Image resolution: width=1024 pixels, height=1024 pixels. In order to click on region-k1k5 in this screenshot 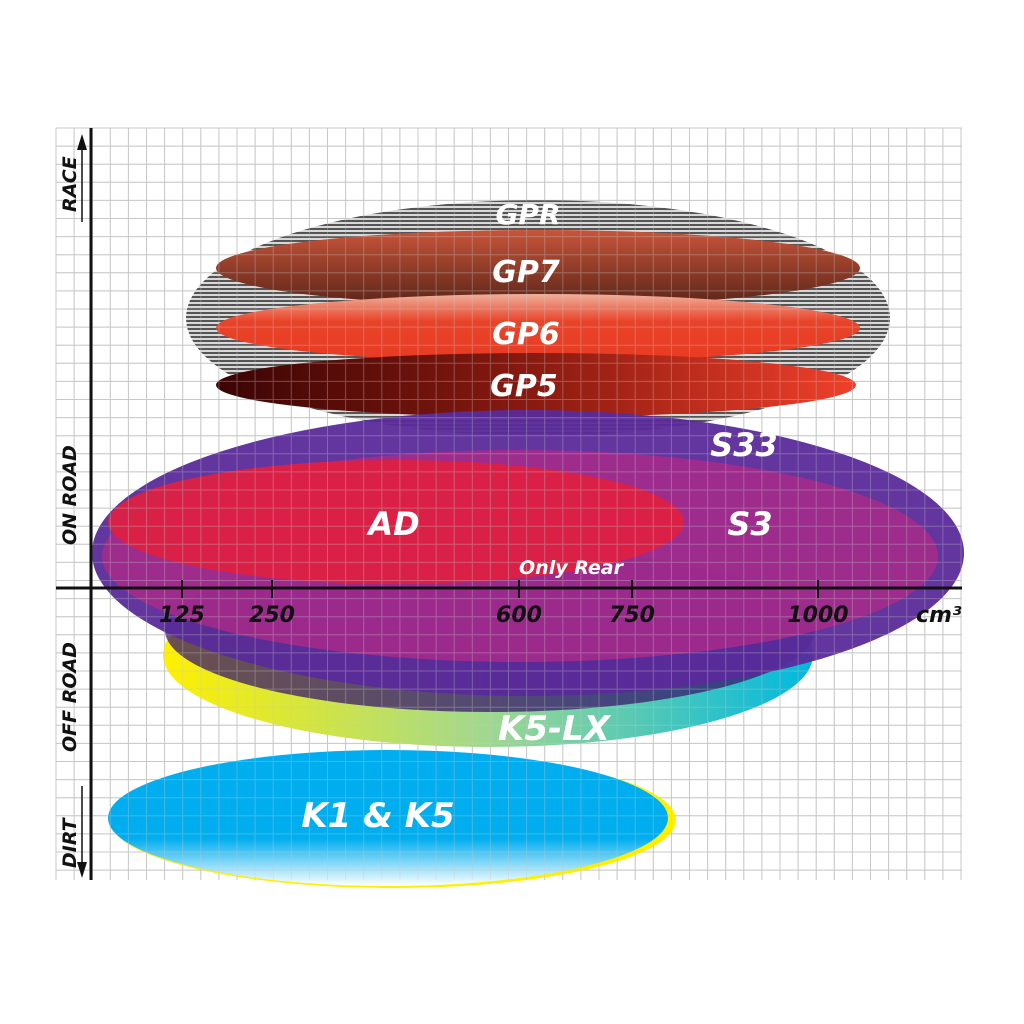, I will do `click(392, 819)`.